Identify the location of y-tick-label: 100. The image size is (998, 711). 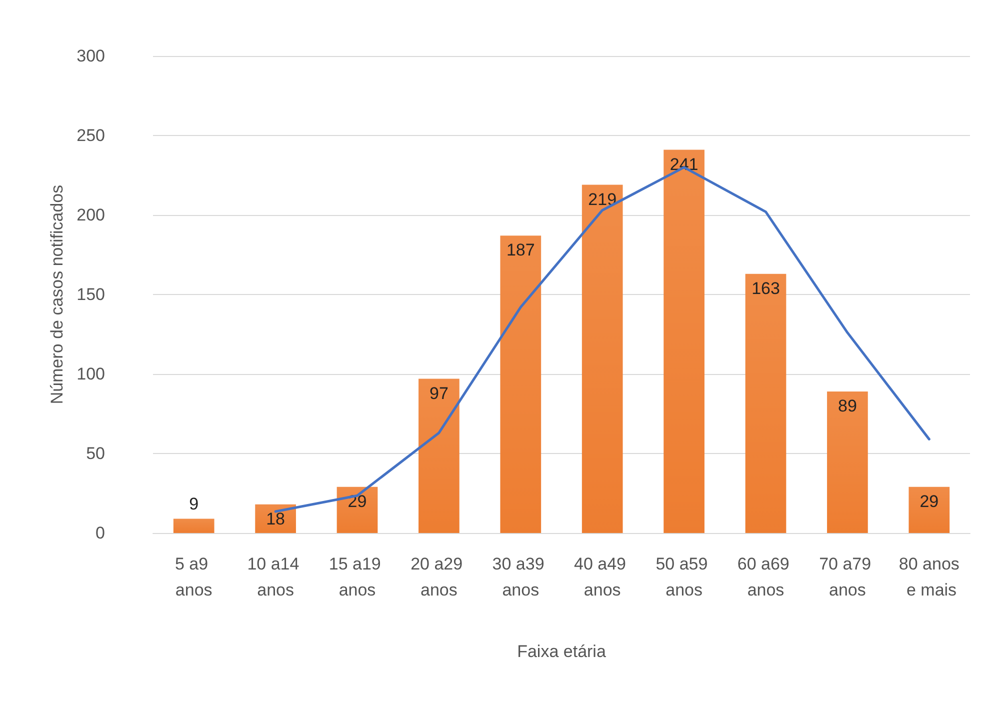
(90, 374).